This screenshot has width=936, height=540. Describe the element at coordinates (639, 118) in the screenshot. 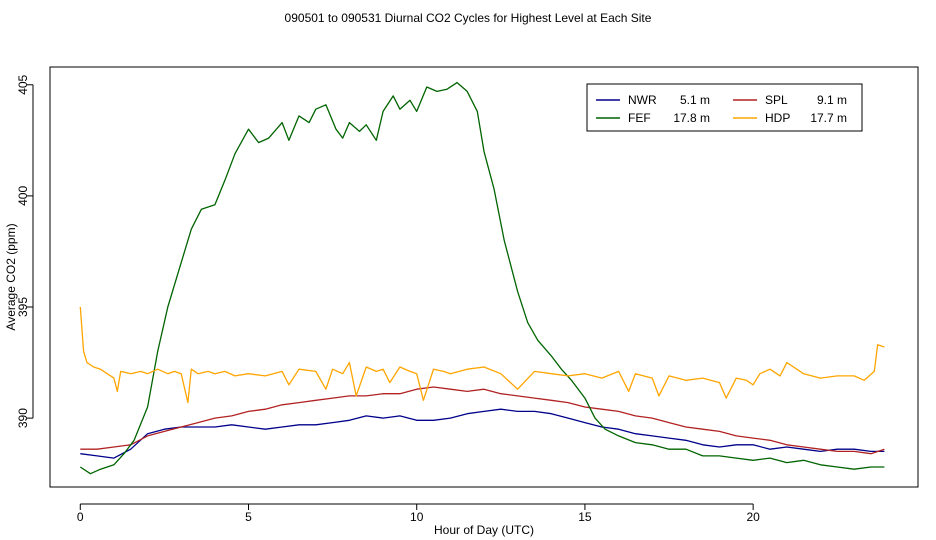

I see `legend-label-fef: FEF` at that location.